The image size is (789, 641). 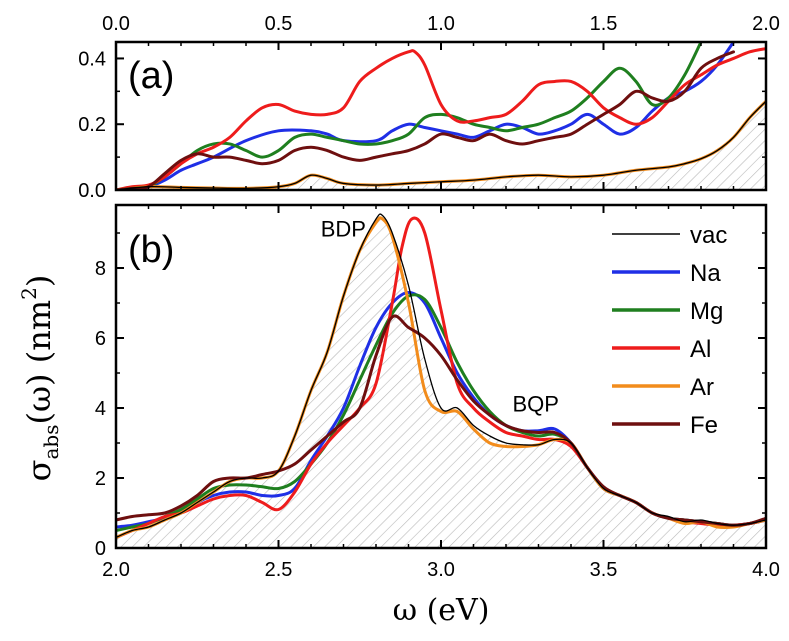 I want to click on legend-label-fe: Fe, so click(x=704, y=425).